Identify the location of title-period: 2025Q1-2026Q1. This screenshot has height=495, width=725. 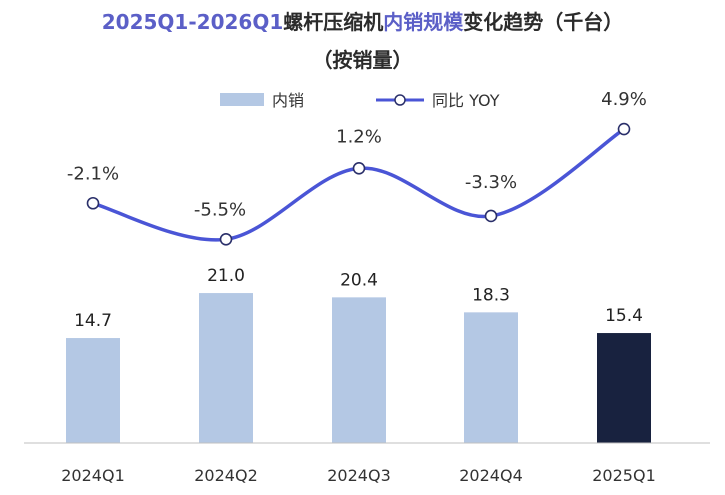
(192, 22).